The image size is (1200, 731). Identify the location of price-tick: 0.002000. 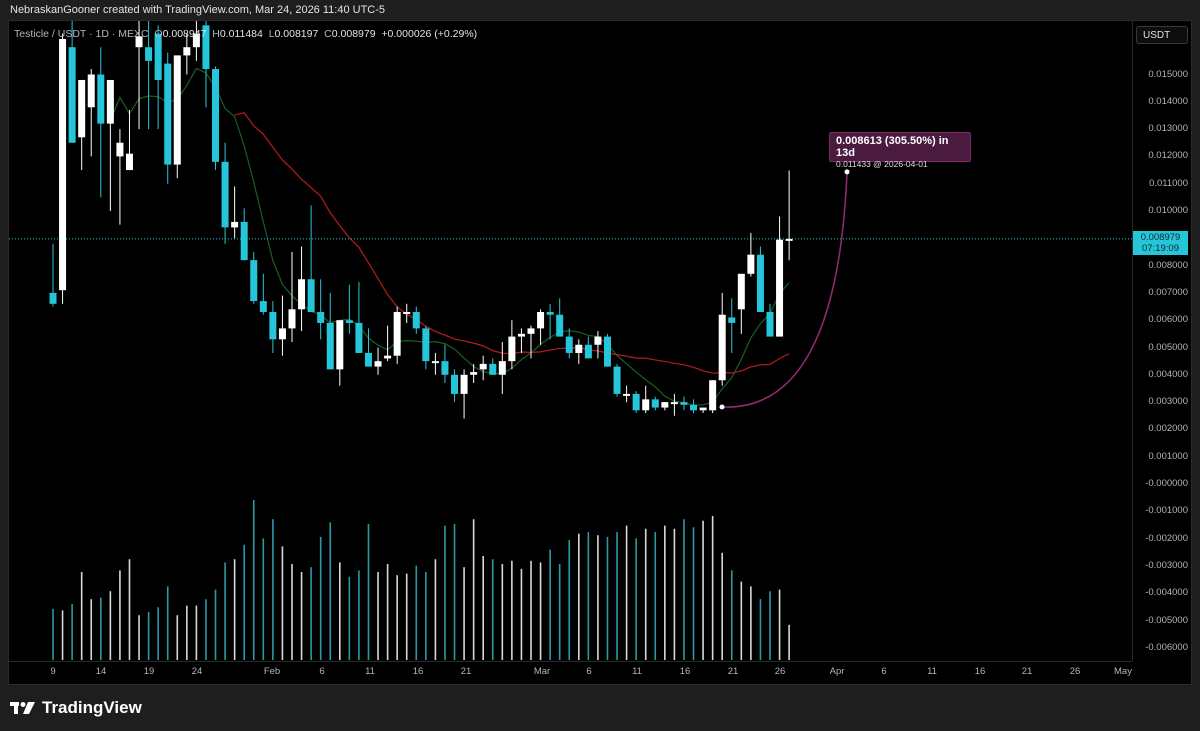
(1168, 429).